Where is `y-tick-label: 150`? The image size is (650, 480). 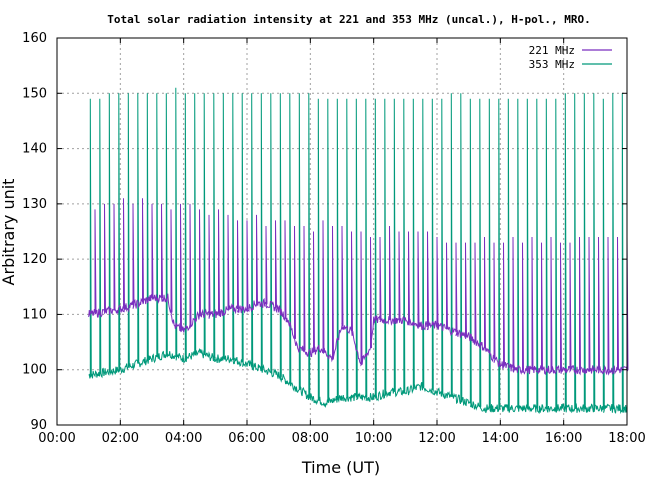 y-tick-label: 150 is located at coordinates (34, 93).